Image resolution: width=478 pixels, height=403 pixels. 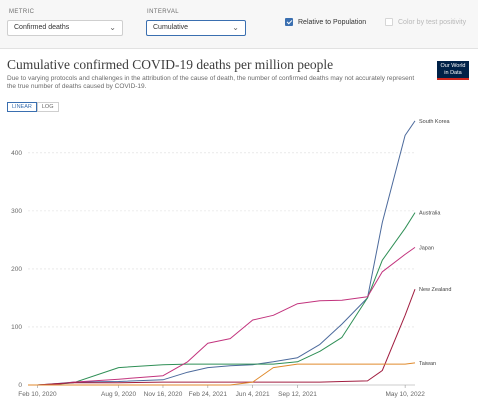 What do you see at coordinates (430, 214) in the screenshot?
I see `series-label: Australia` at bounding box center [430, 214].